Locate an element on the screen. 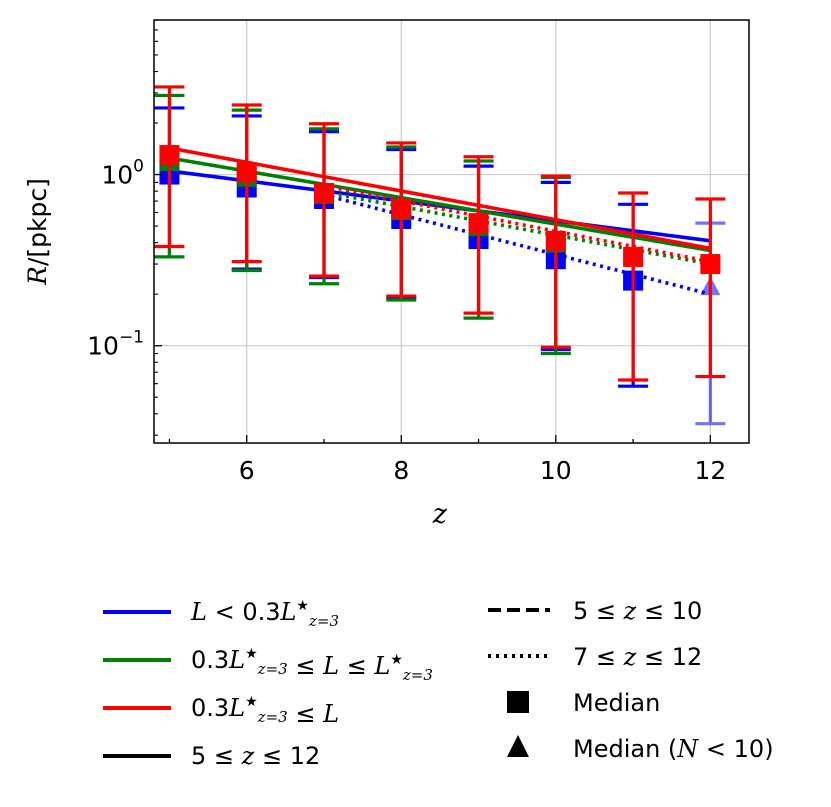 This screenshot has width=831, height=807. x-tick-label: 12 is located at coordinates (710, 470).